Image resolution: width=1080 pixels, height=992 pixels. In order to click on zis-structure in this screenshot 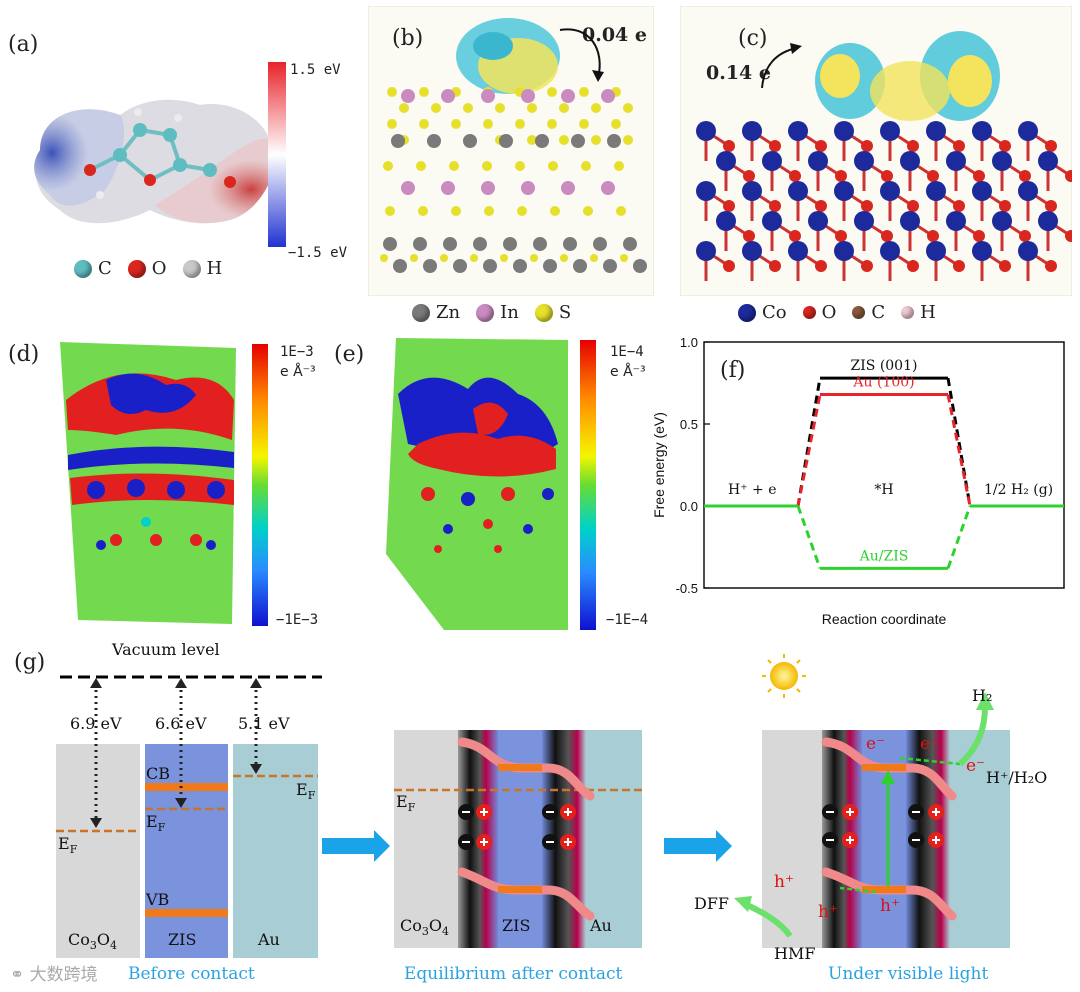, I will do `click(511, 151)`.